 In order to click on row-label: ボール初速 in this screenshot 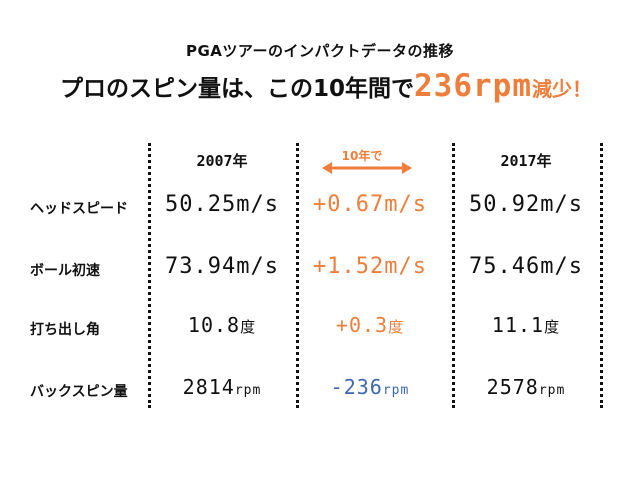, I will do `click(65, 271)`.